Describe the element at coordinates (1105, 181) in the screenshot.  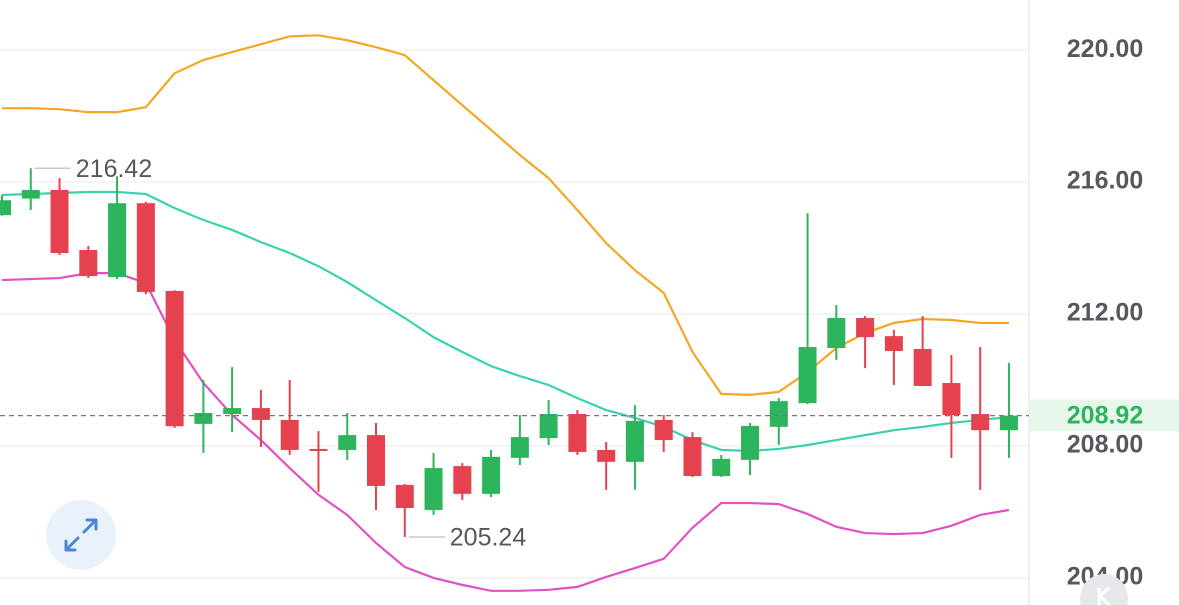
I see `y-tick-label: 216.00` at that location.